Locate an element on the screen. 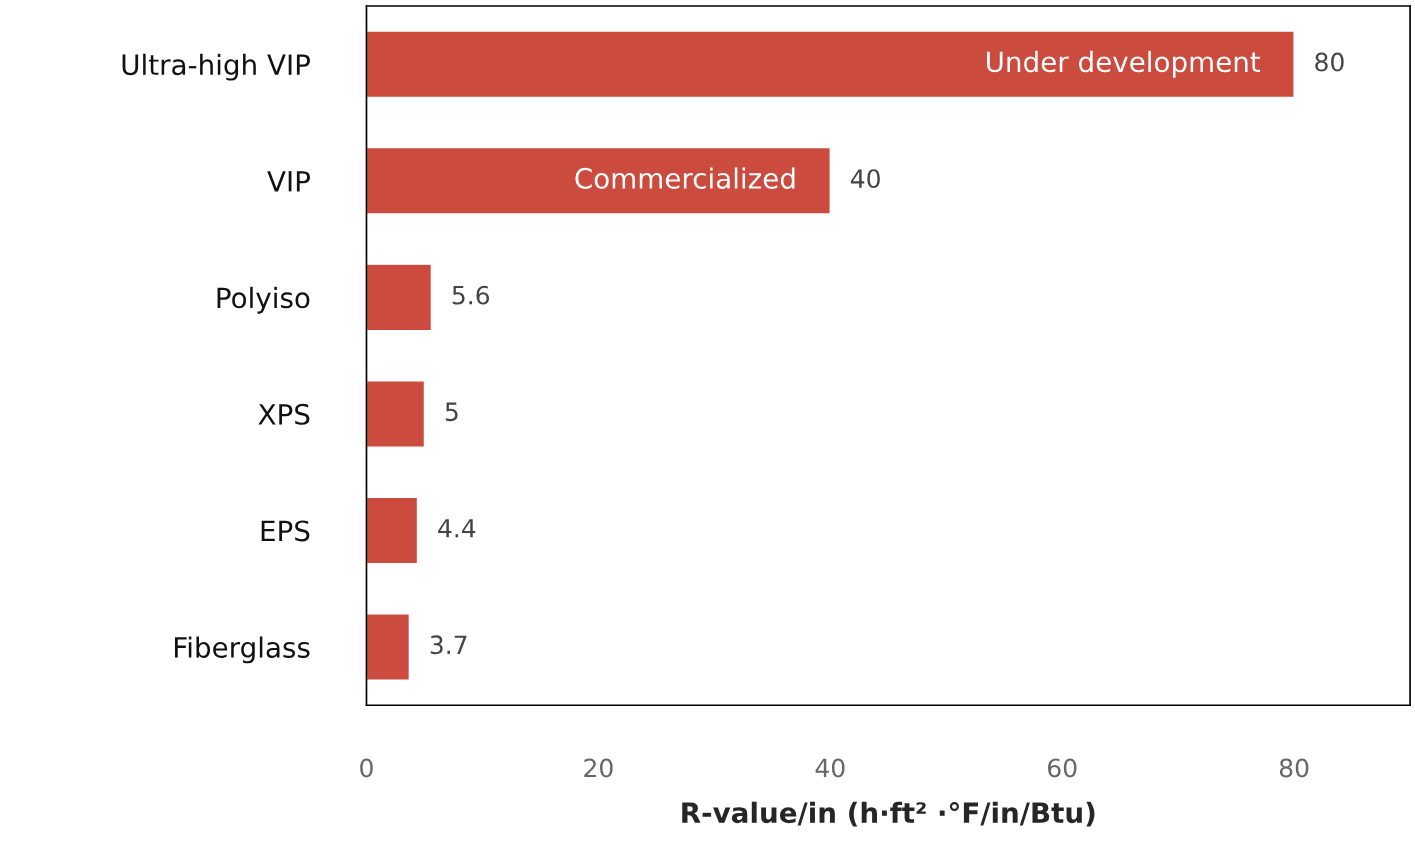 The width and height of the screenshot is (1415, 858). x-tick-label: 40 is located at coordinates (830, 768).